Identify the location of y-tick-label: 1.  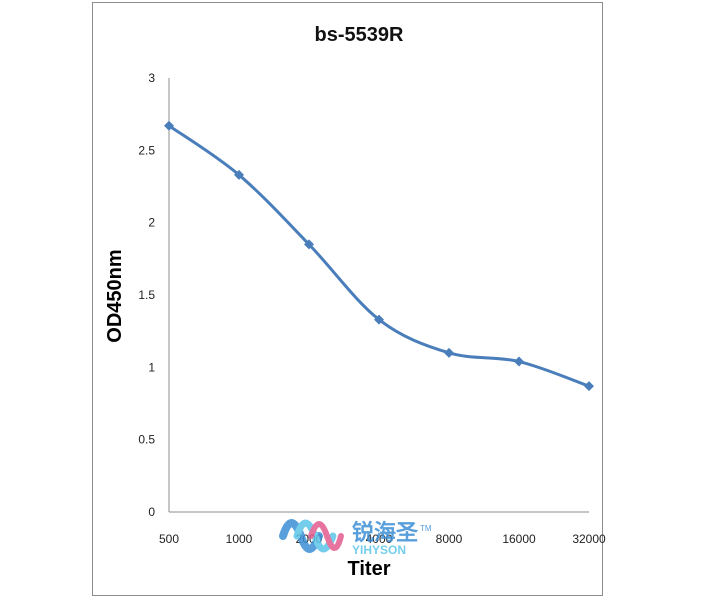
(151, 367).